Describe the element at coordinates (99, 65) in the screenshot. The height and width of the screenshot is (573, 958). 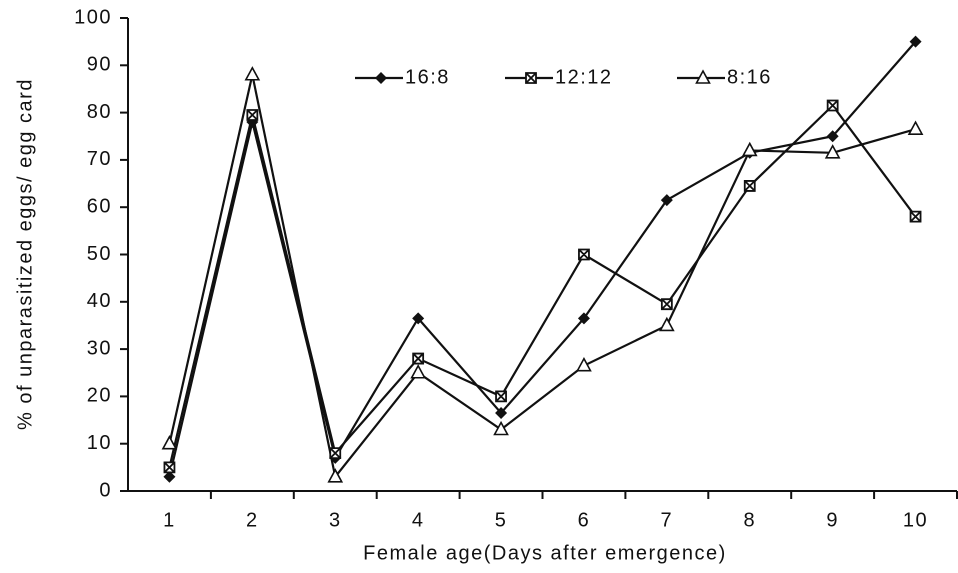
I see `y-tick-label: 90` at that location.